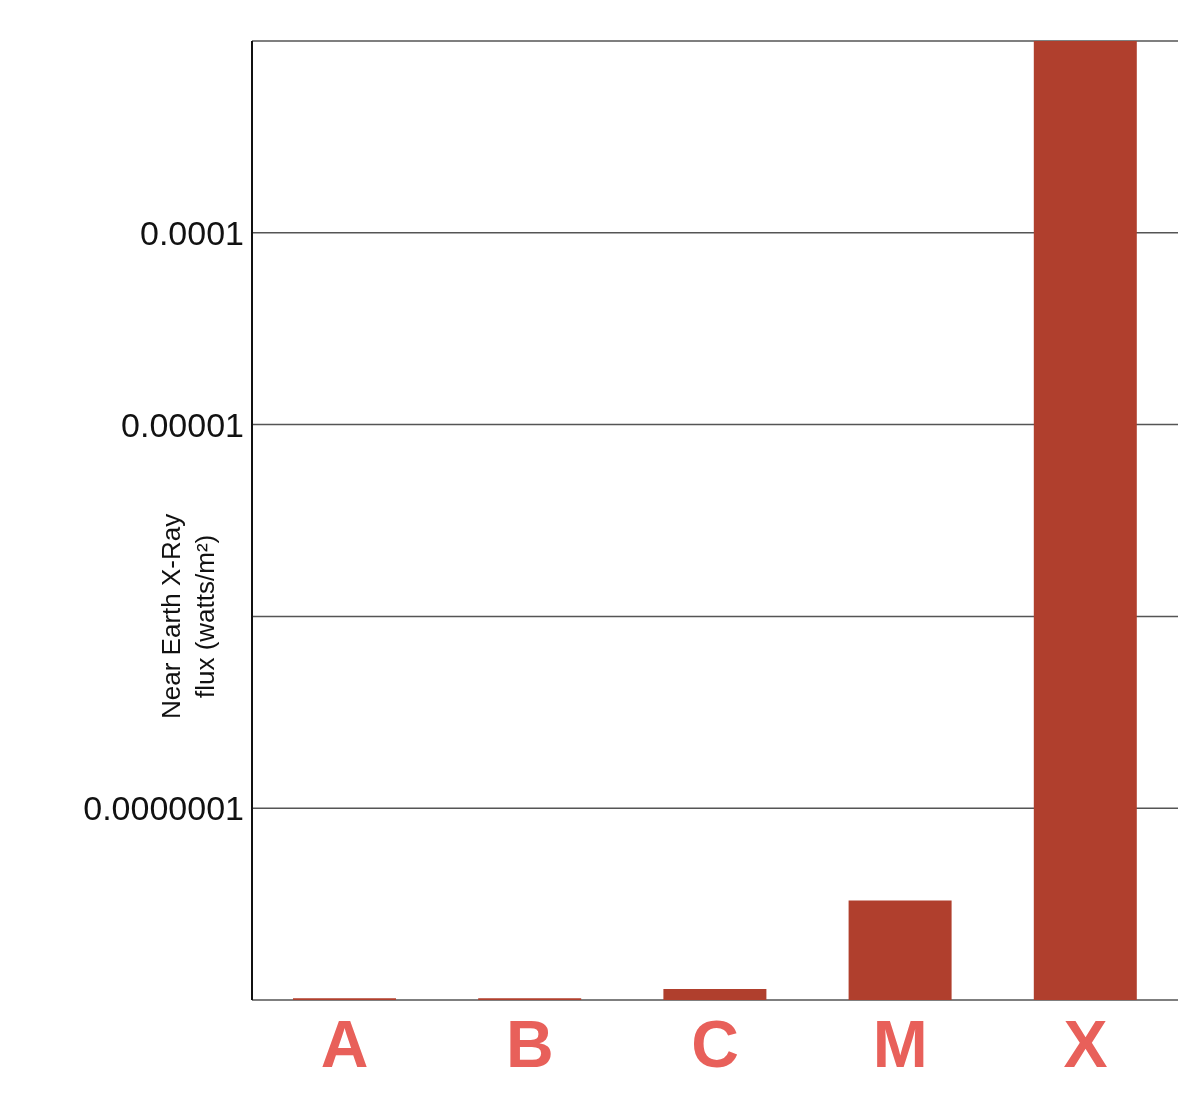  What do you see at coordinates (192, 232) in the screenshot?
I see `y-tick-label: 0.0001` at bounding box center [192, 232].